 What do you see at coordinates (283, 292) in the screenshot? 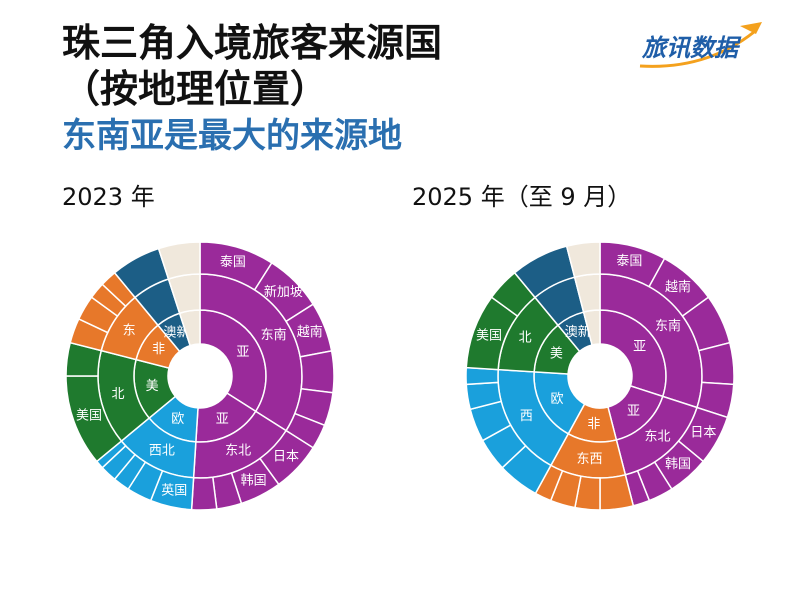
I see `country-label: 新加坡` at bounding box center [283, 292].